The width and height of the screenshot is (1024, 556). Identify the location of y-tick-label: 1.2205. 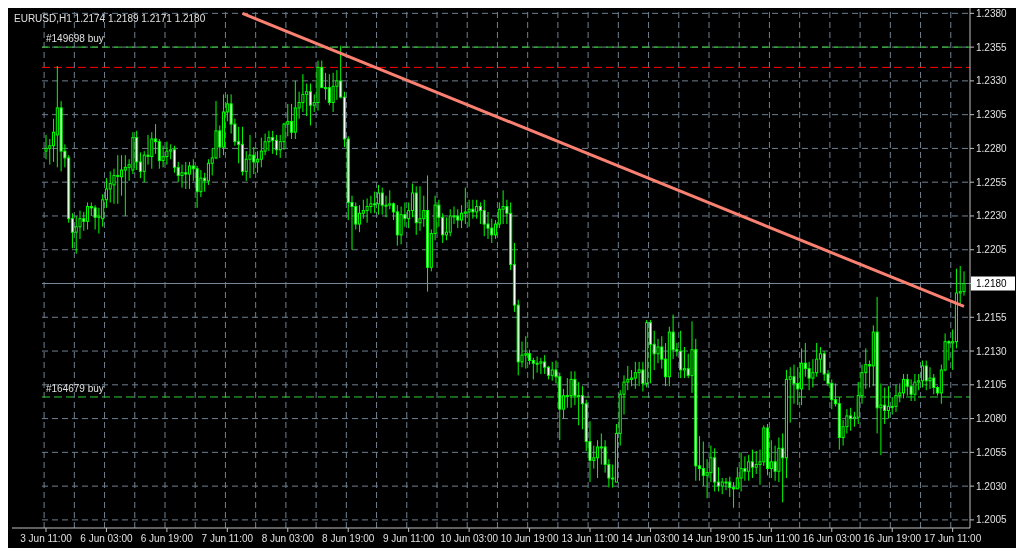
(992, 250).